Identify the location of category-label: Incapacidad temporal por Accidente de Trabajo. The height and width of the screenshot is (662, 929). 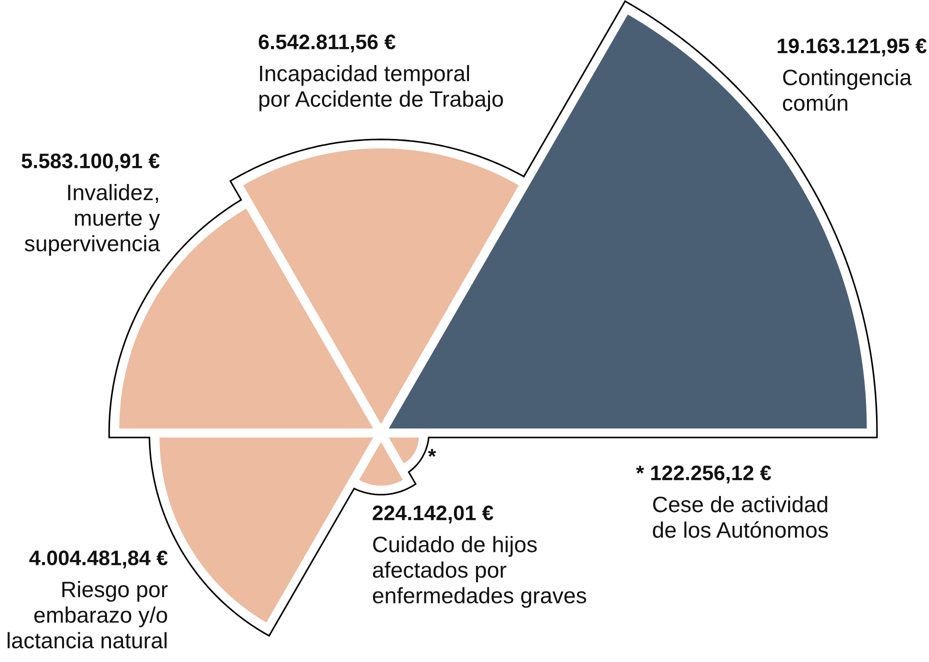
(381, 88).